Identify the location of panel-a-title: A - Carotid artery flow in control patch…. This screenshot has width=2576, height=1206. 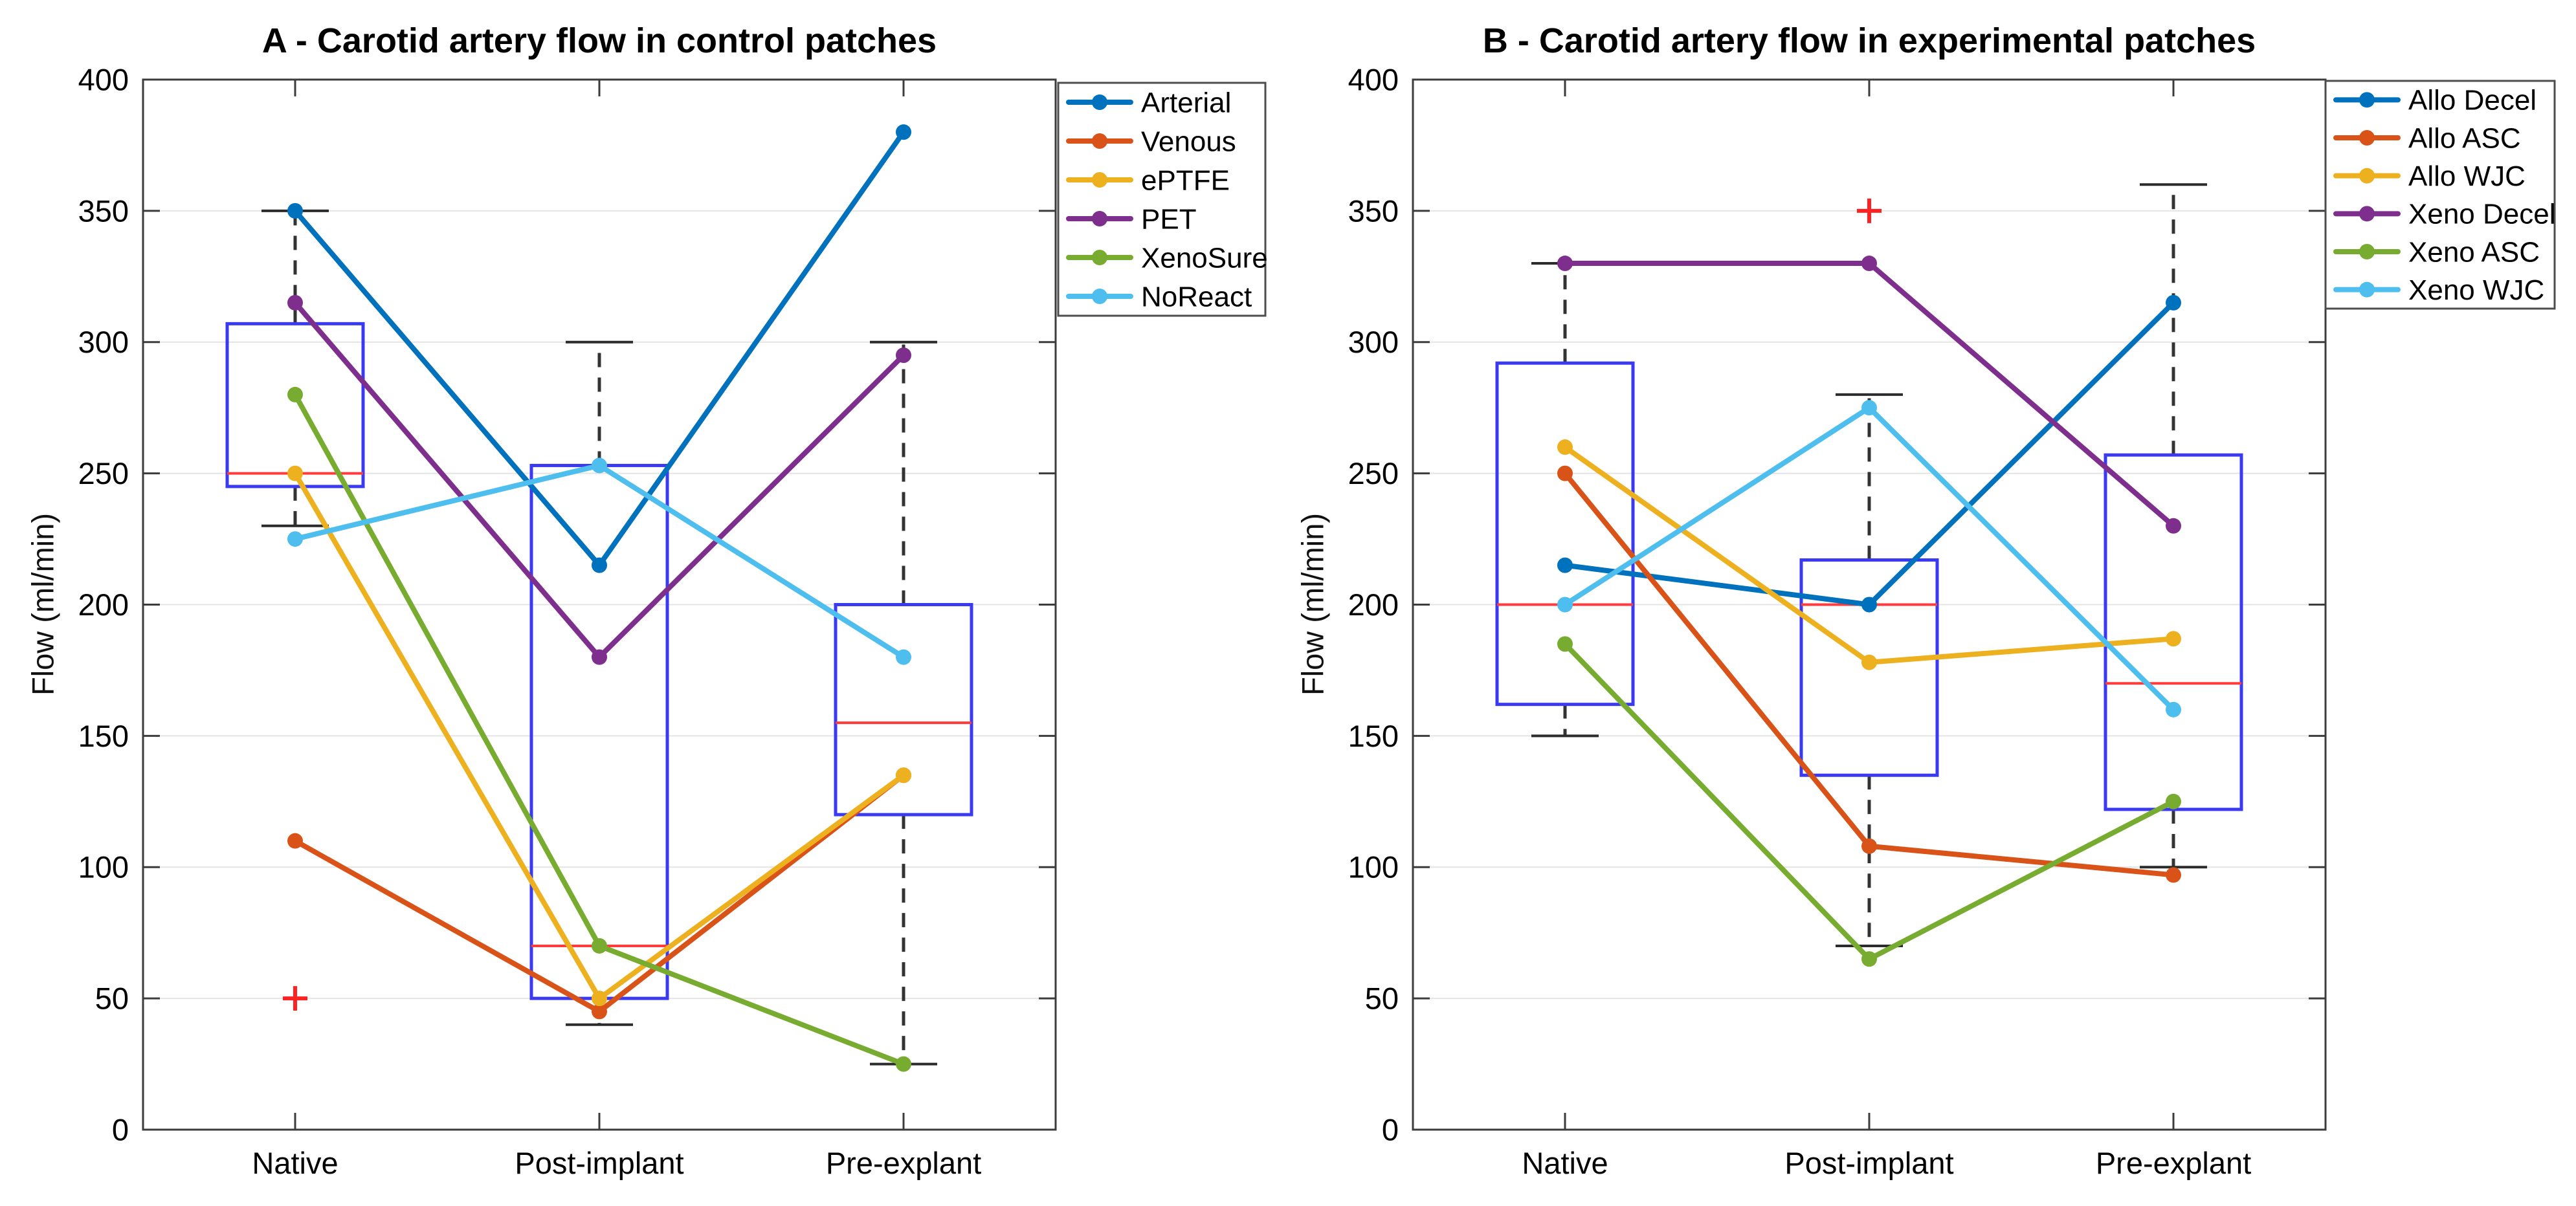
(599, 41).